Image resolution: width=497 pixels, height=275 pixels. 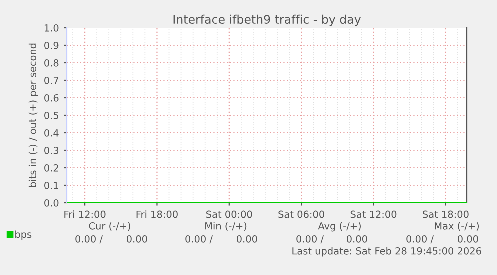 What do you see at coordinates (51, 80) in the screenshot?
I see `y-tick-label: 0.7` at bounding box center [51, 80].